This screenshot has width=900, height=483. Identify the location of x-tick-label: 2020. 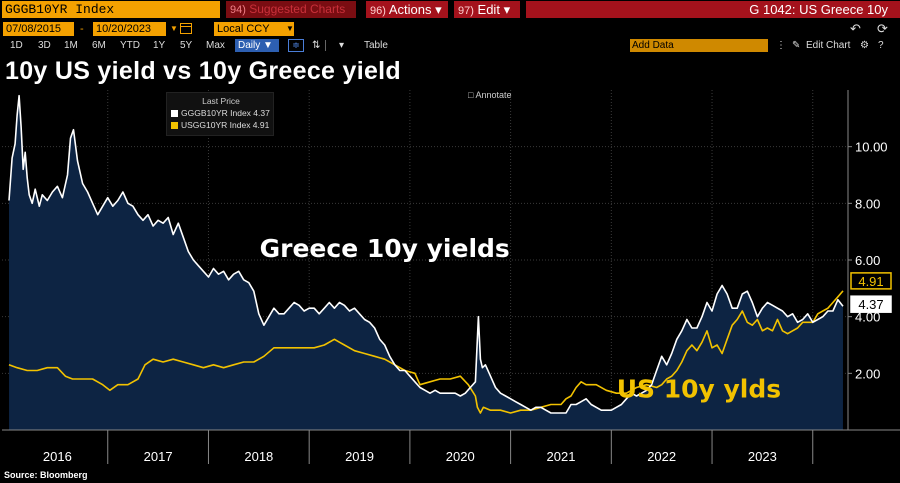
(460, 456).